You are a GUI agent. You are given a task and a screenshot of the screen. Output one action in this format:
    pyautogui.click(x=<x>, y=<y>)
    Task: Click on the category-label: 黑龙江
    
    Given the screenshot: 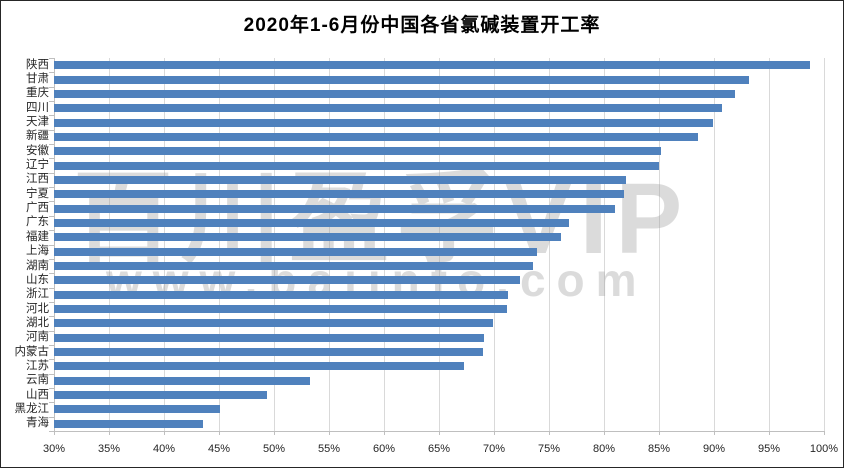 What is the action you would take?
    pyautogui.click(x=32, y=408)
    